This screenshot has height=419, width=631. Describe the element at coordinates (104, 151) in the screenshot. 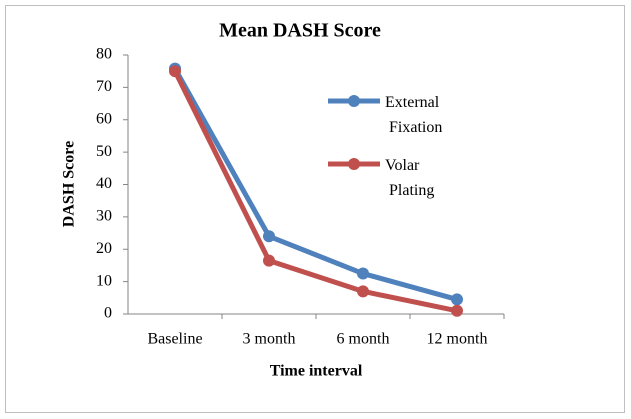

I see `y-tick-label: 50` at that location.